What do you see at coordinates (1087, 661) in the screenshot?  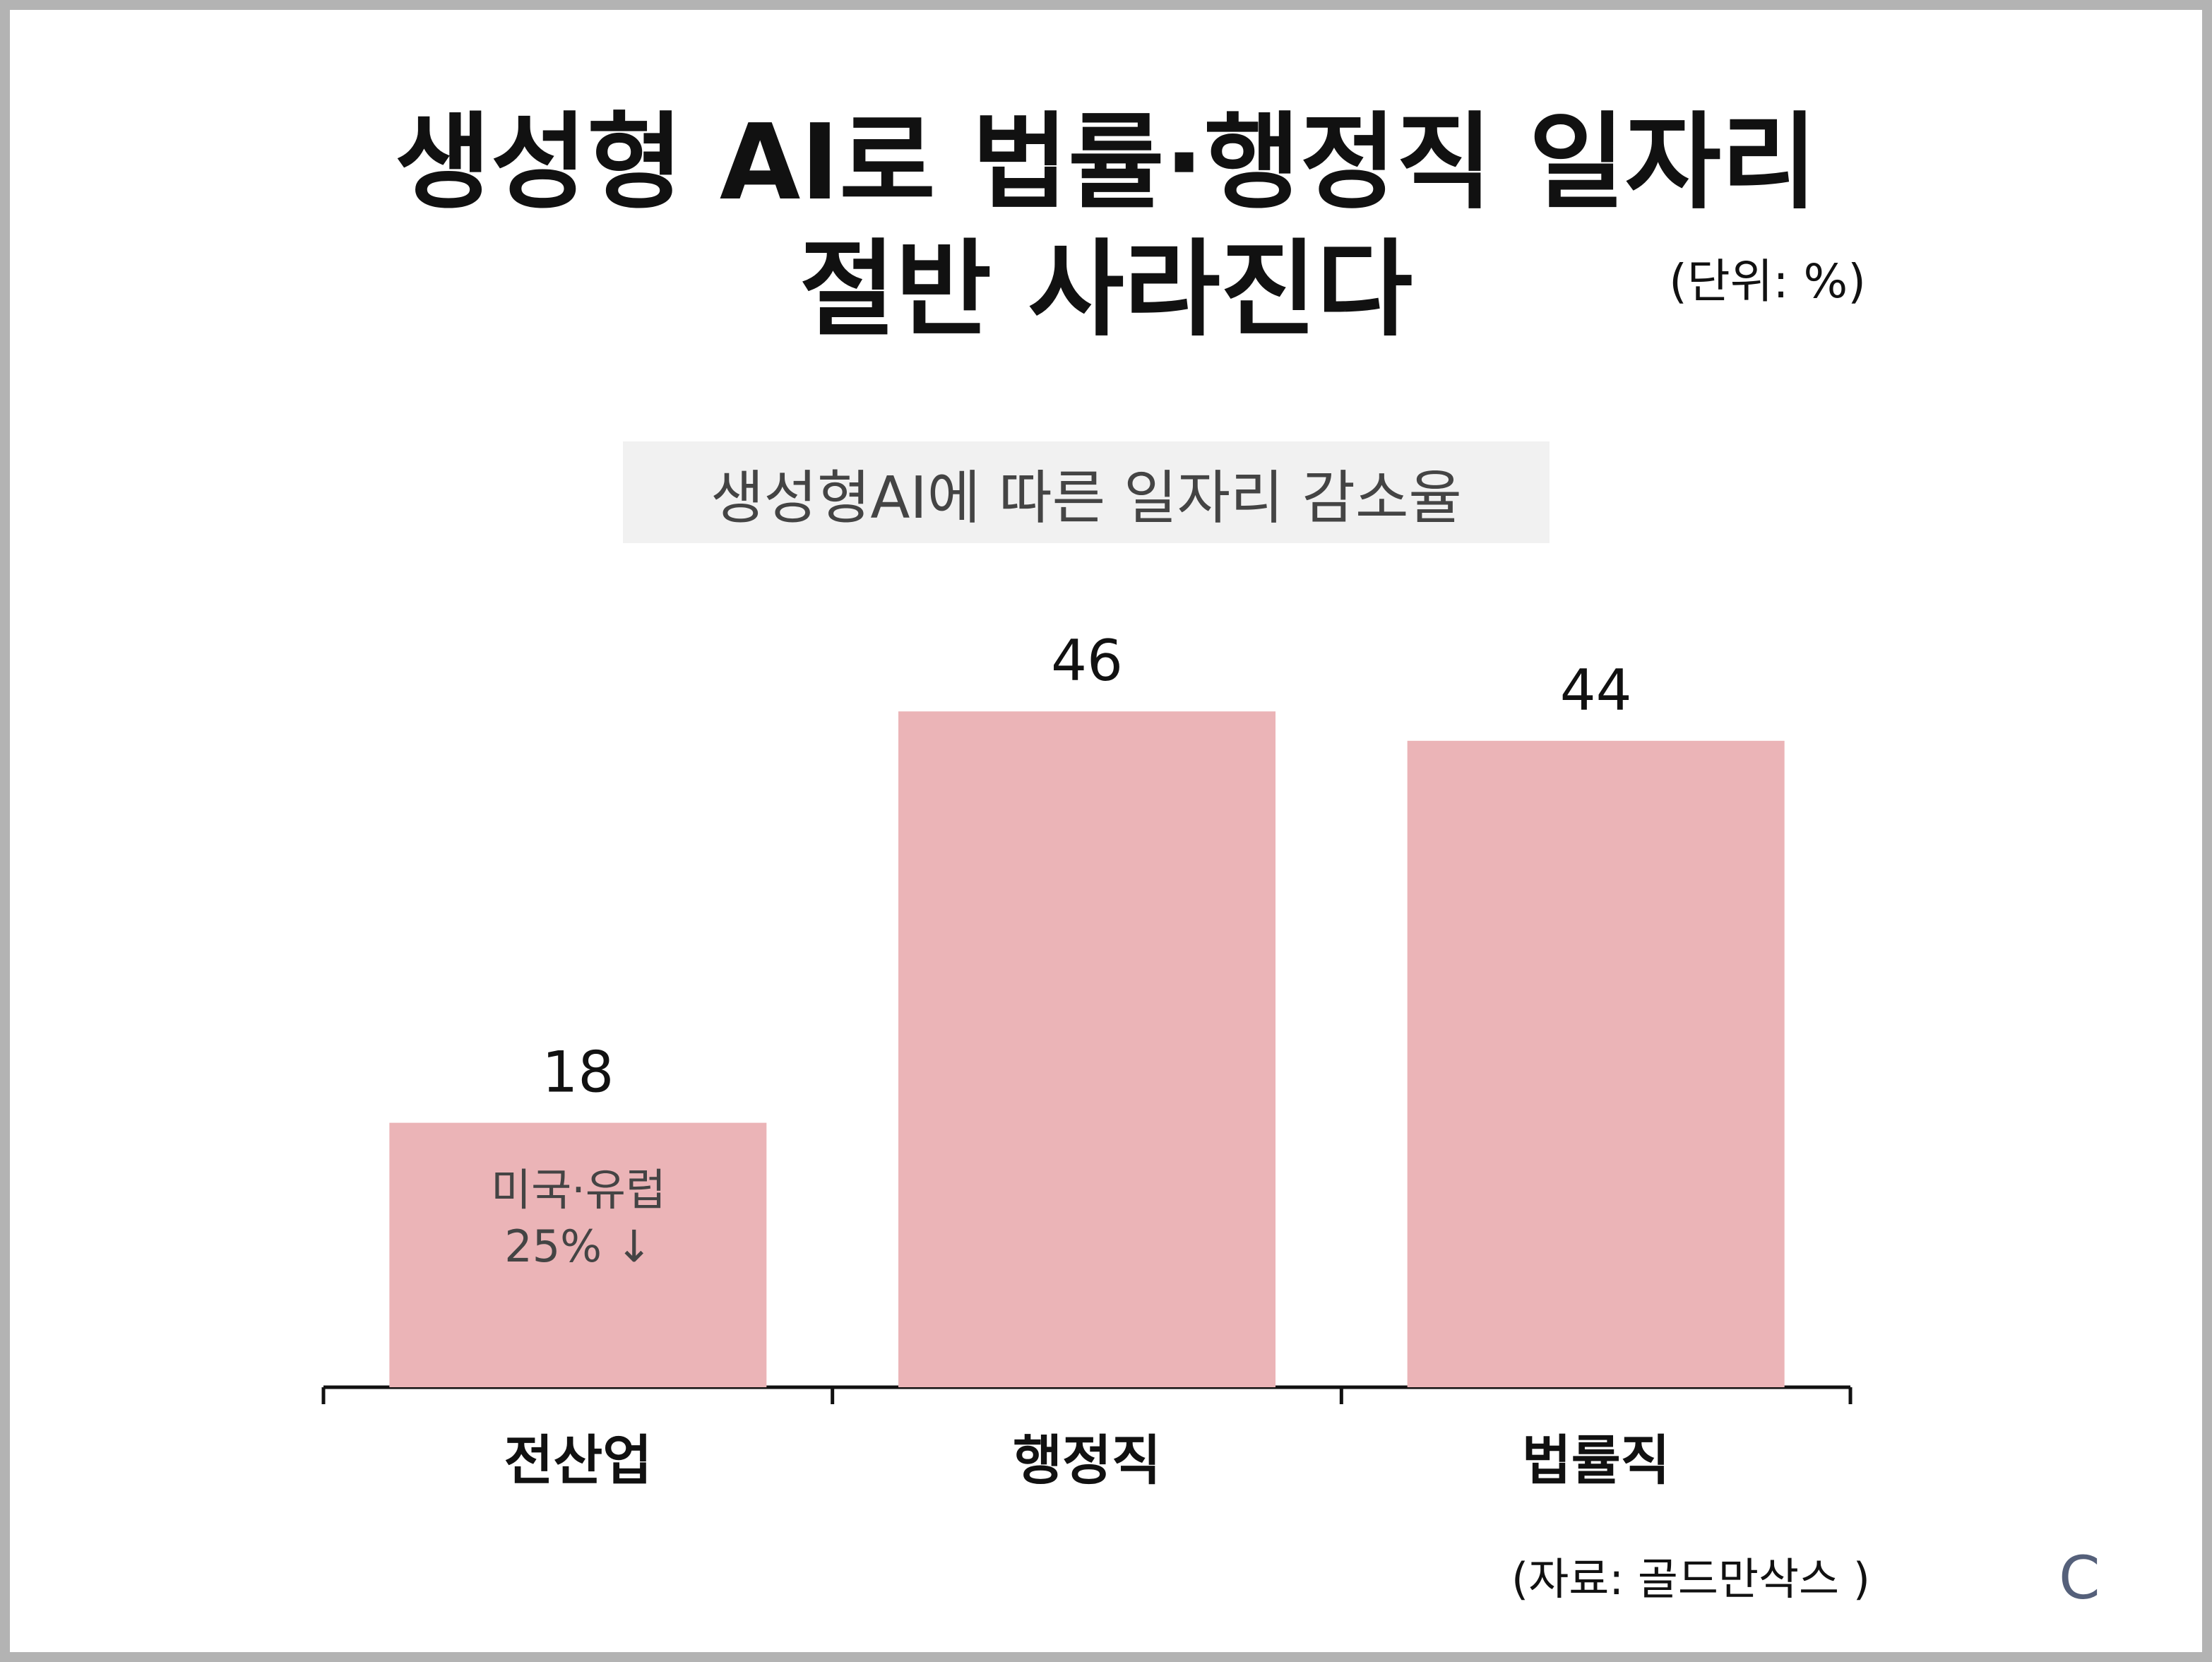 I see `bar-value-label: 46` at bounding box center [1087, 661].